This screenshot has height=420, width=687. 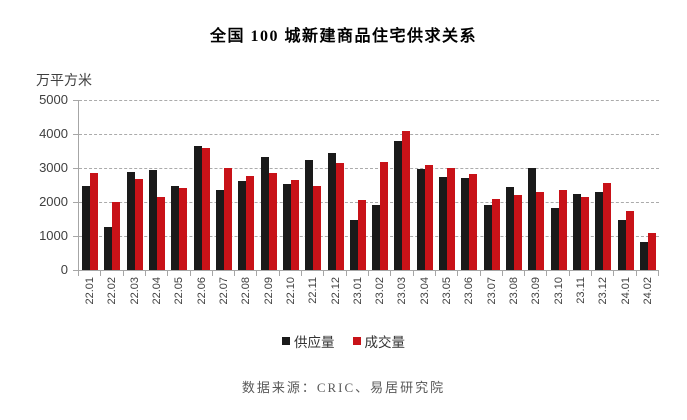 What do you see at coordinates (343, 387) in the screenshot?
I see `data-source-caption: 数据来源：CRIC、易居研究院` at bounding box center [343, 387].